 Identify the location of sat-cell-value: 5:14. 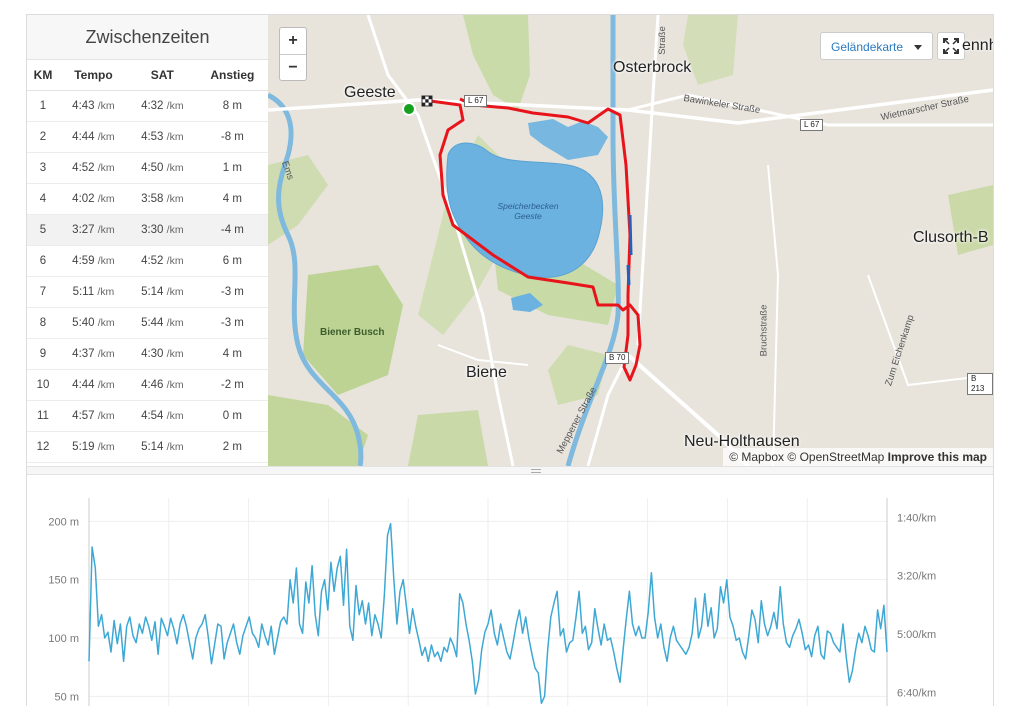
(152, 292).